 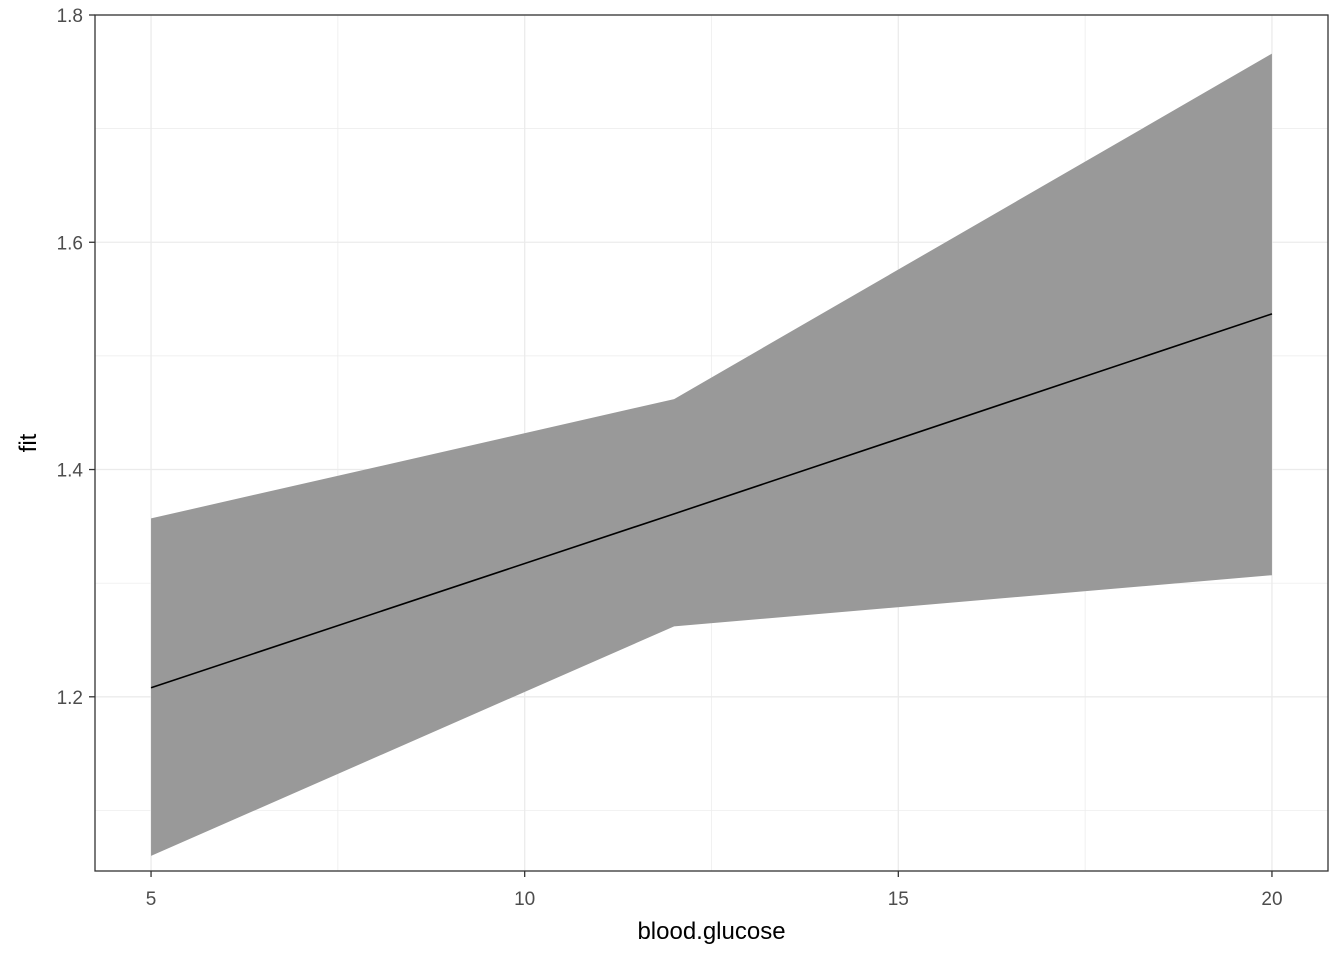 I want to click on x-tick-label: 20, so click(x=1271, y=899).